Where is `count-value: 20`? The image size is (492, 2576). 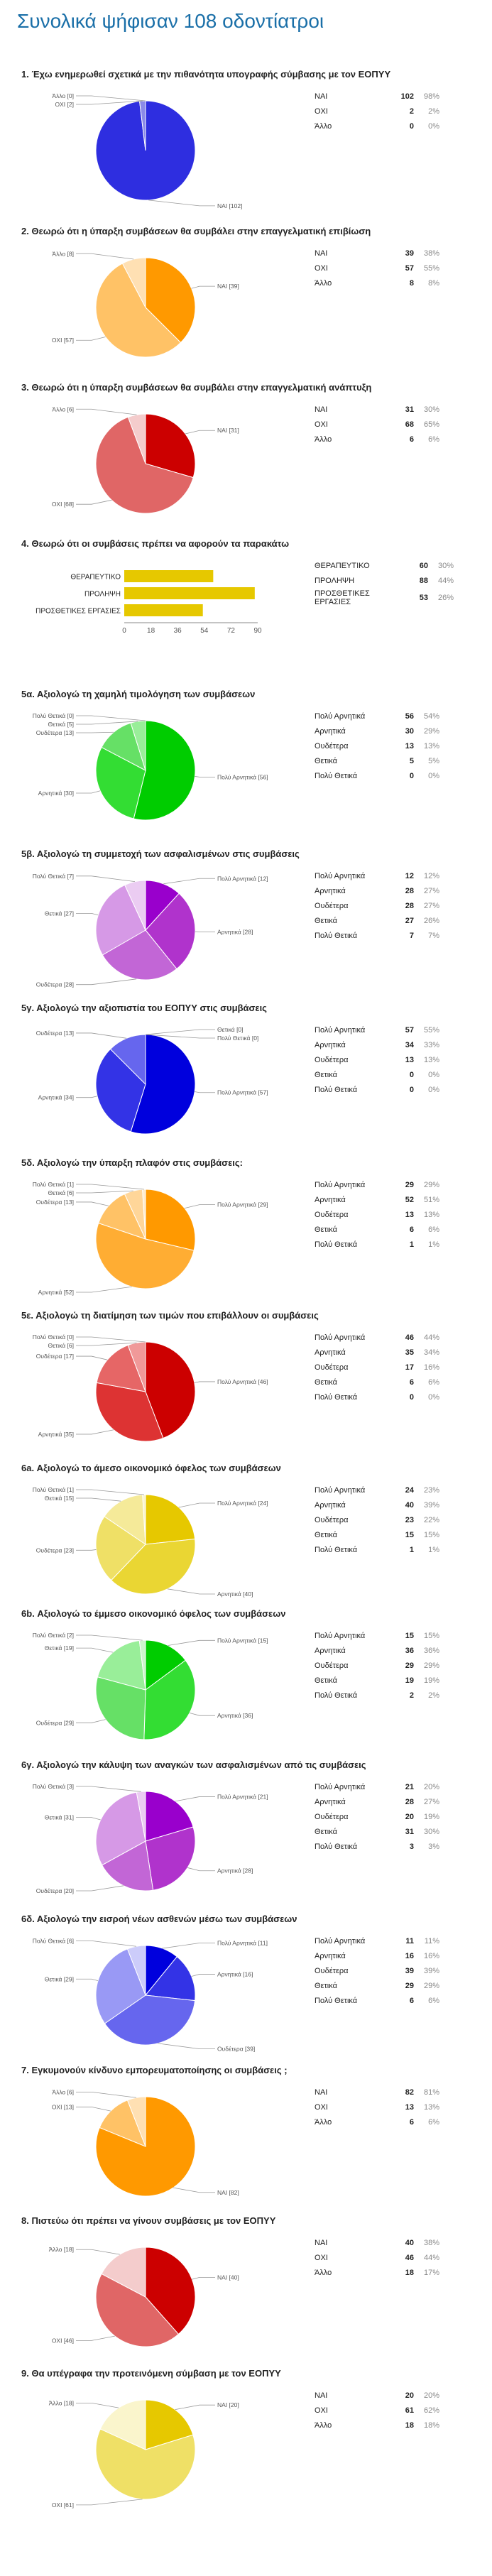
count-value: 20 is located at coordinates (409, 2395).